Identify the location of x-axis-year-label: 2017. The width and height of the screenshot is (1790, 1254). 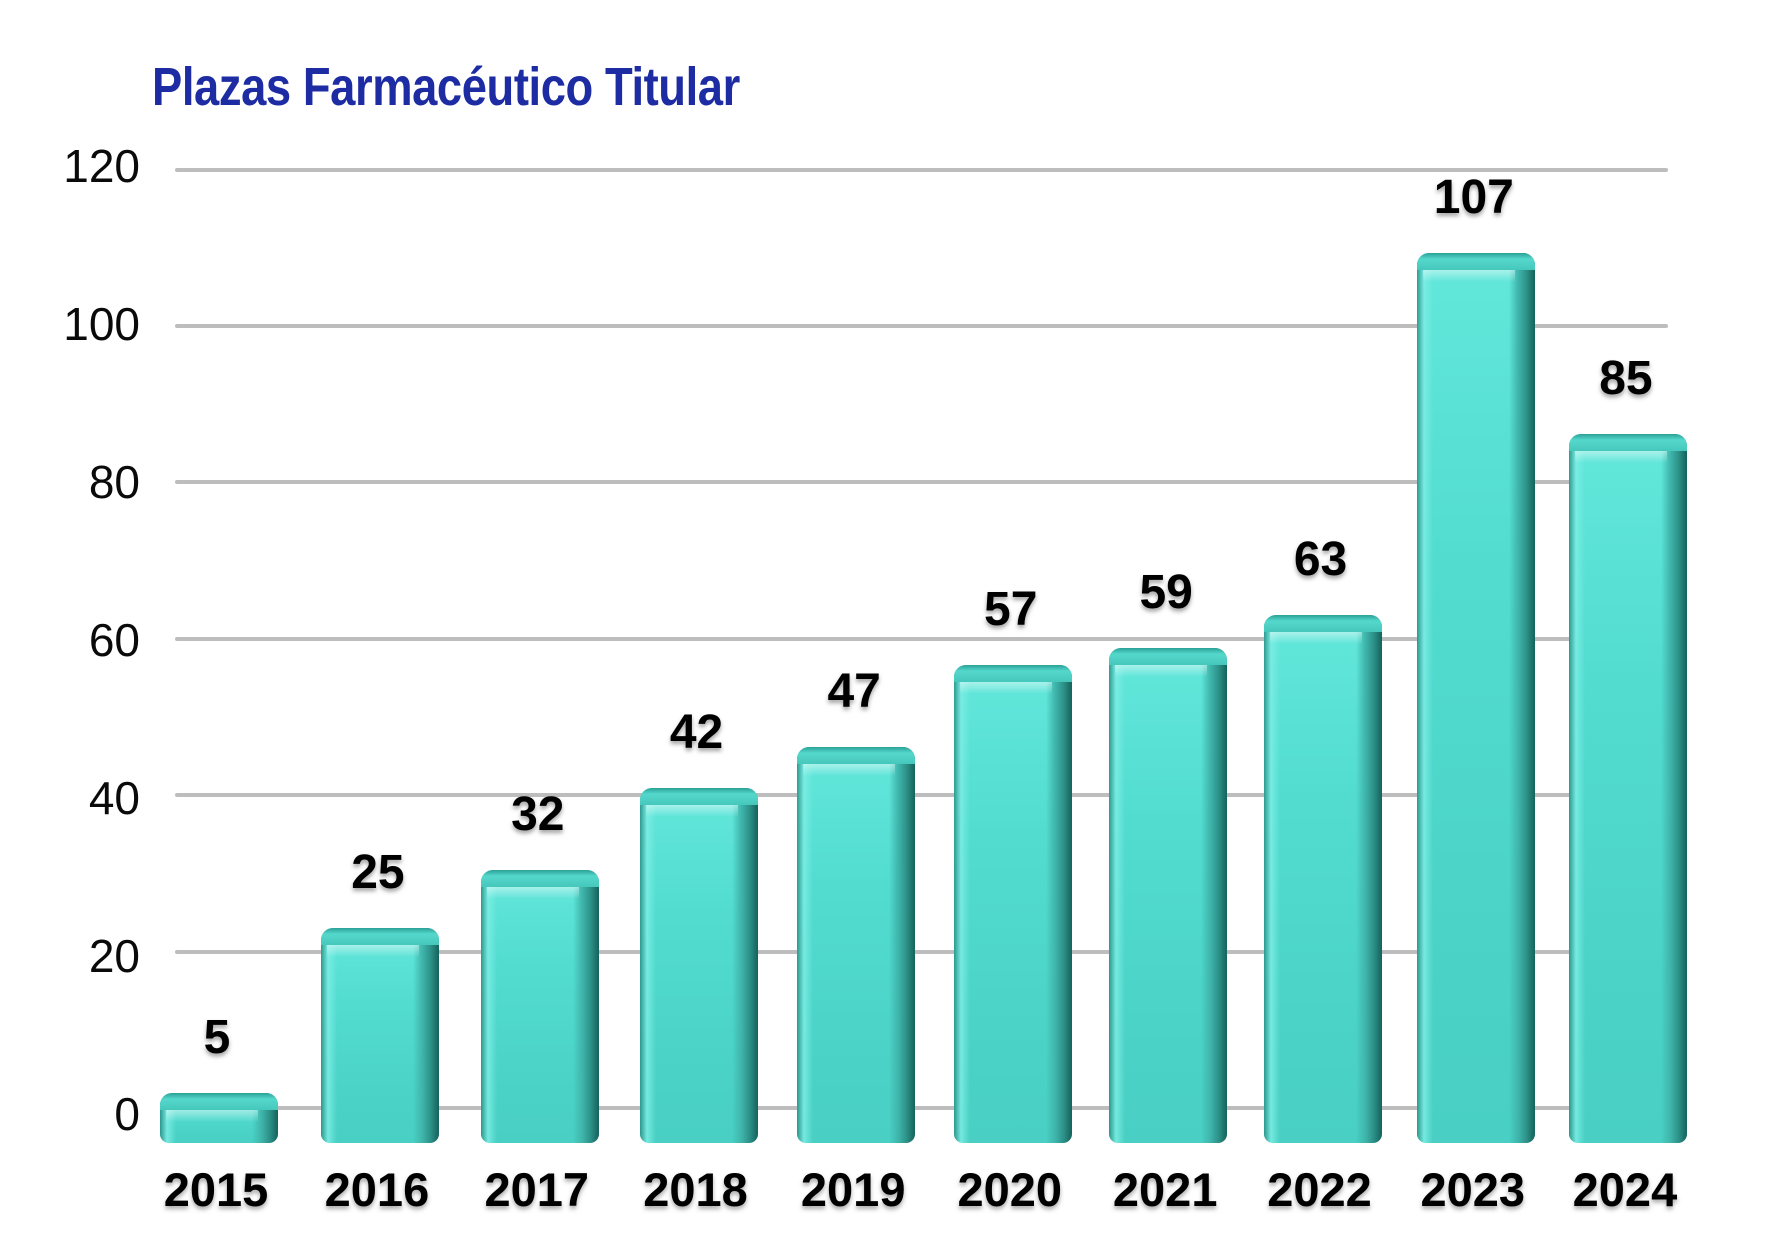
(537, 1189).